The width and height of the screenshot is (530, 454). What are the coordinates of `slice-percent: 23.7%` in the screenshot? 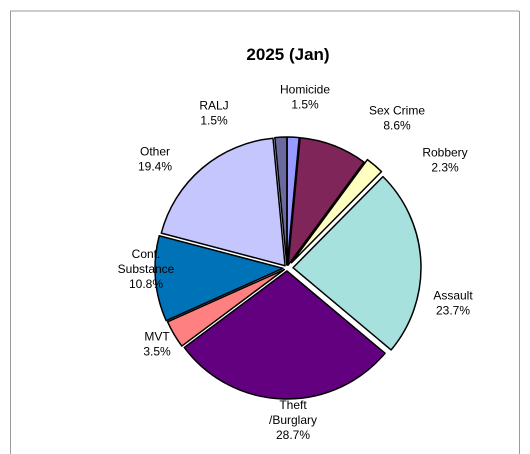 It's located at (453, 311).